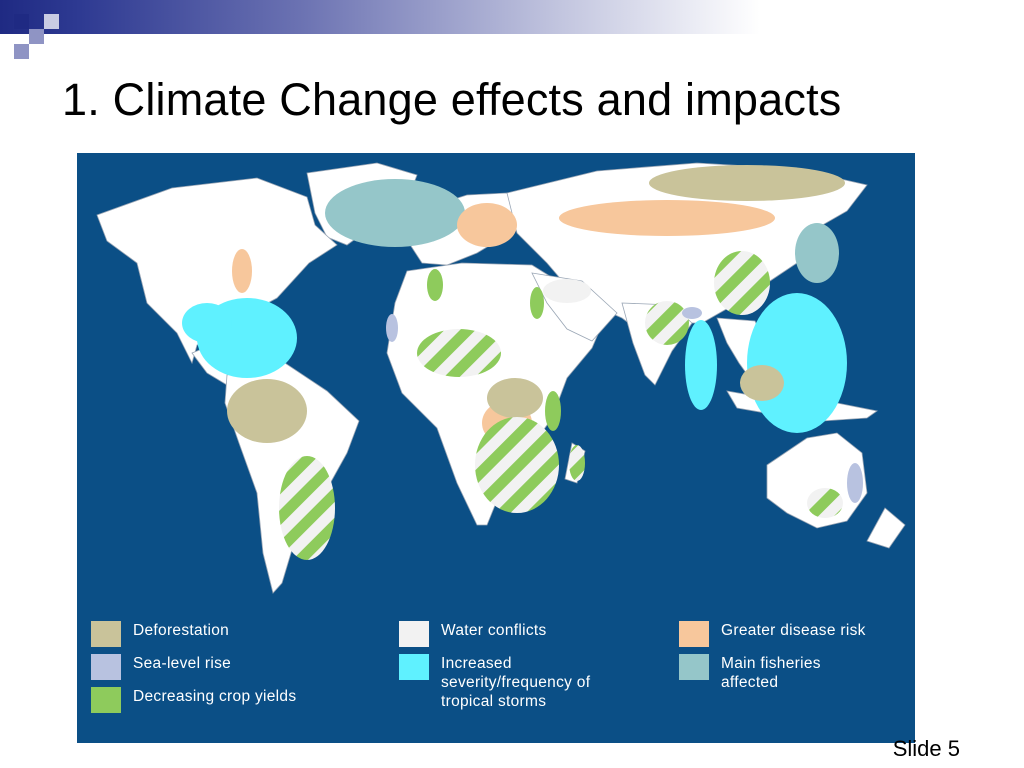  Describe the element at coordinates (817, 253) in the screenshot. I see `fisheries-north-pacific` at that location.